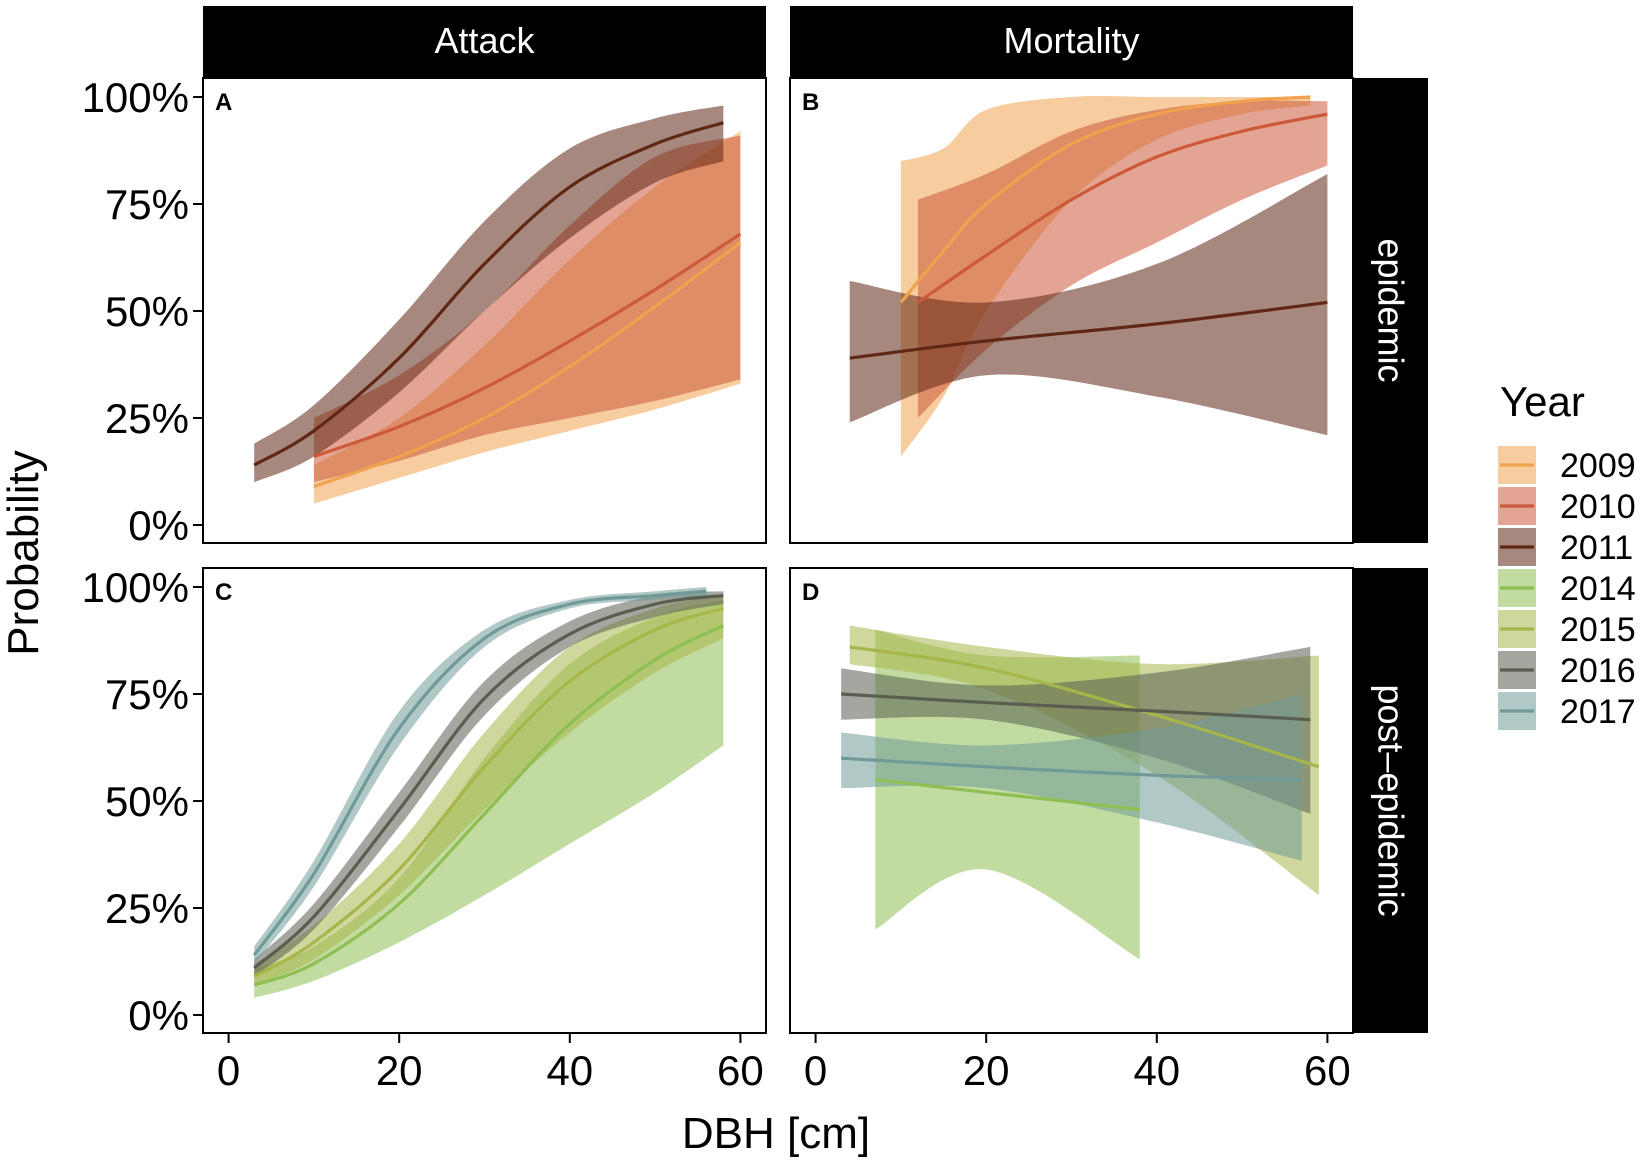  What do you see at coordinates (1598, 671) in the screenshot?
I see `legend-label-2016: 2016` at bounding box center [1598, 671].